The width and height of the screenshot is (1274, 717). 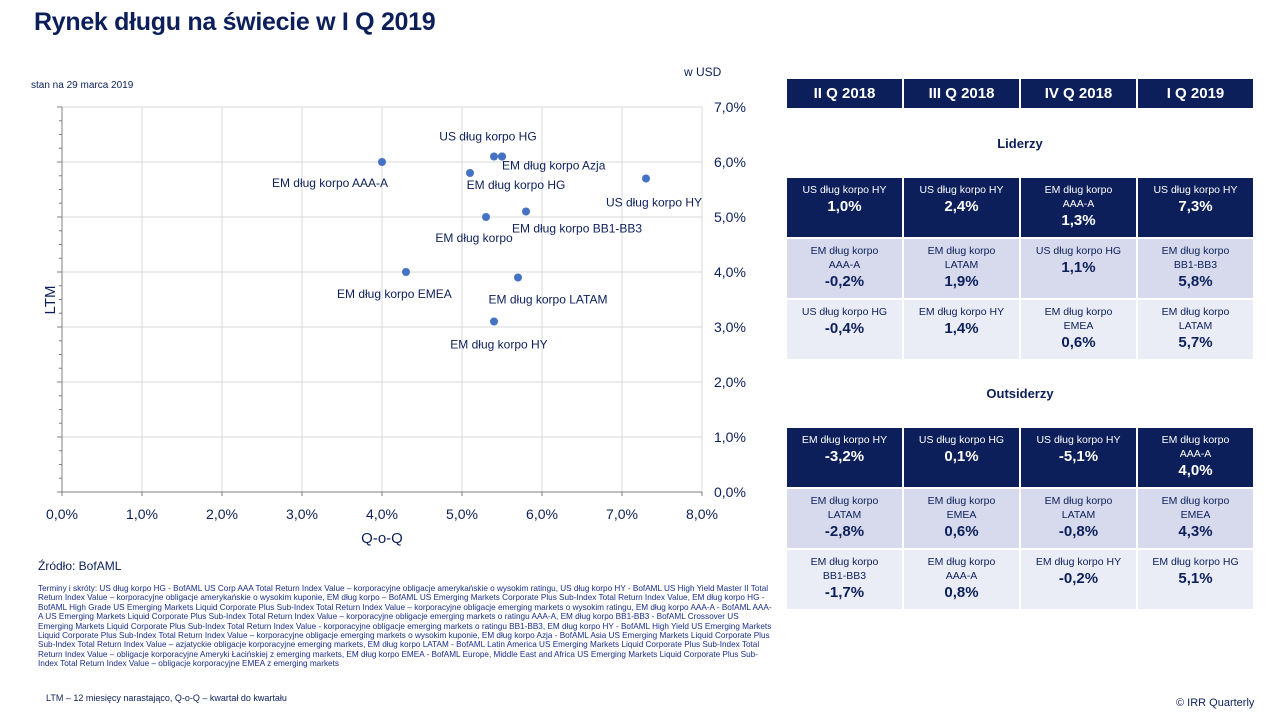 What do you see at coordinates (844, 592) in the screenshot?
I see `fund-return: -1,7%` at bounding box center [844, 592].